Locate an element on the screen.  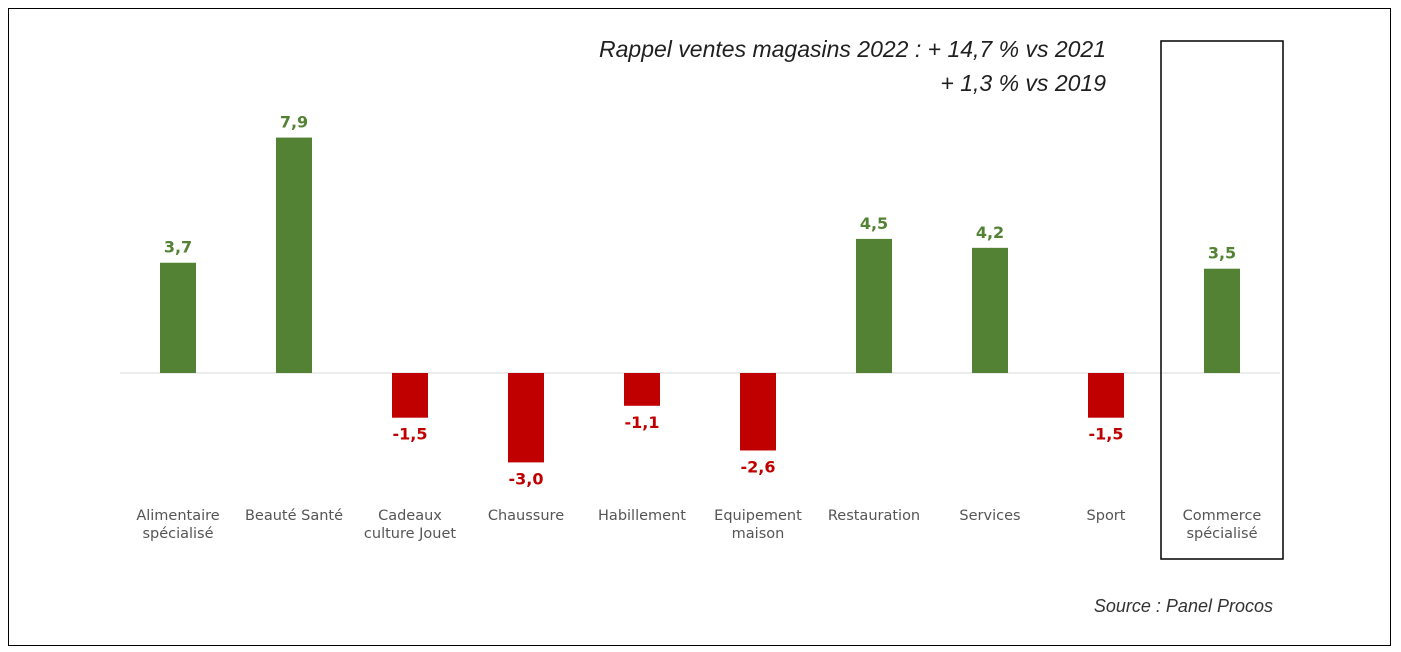
data-label-7: 4,2 is located at coordinates (990, 232).